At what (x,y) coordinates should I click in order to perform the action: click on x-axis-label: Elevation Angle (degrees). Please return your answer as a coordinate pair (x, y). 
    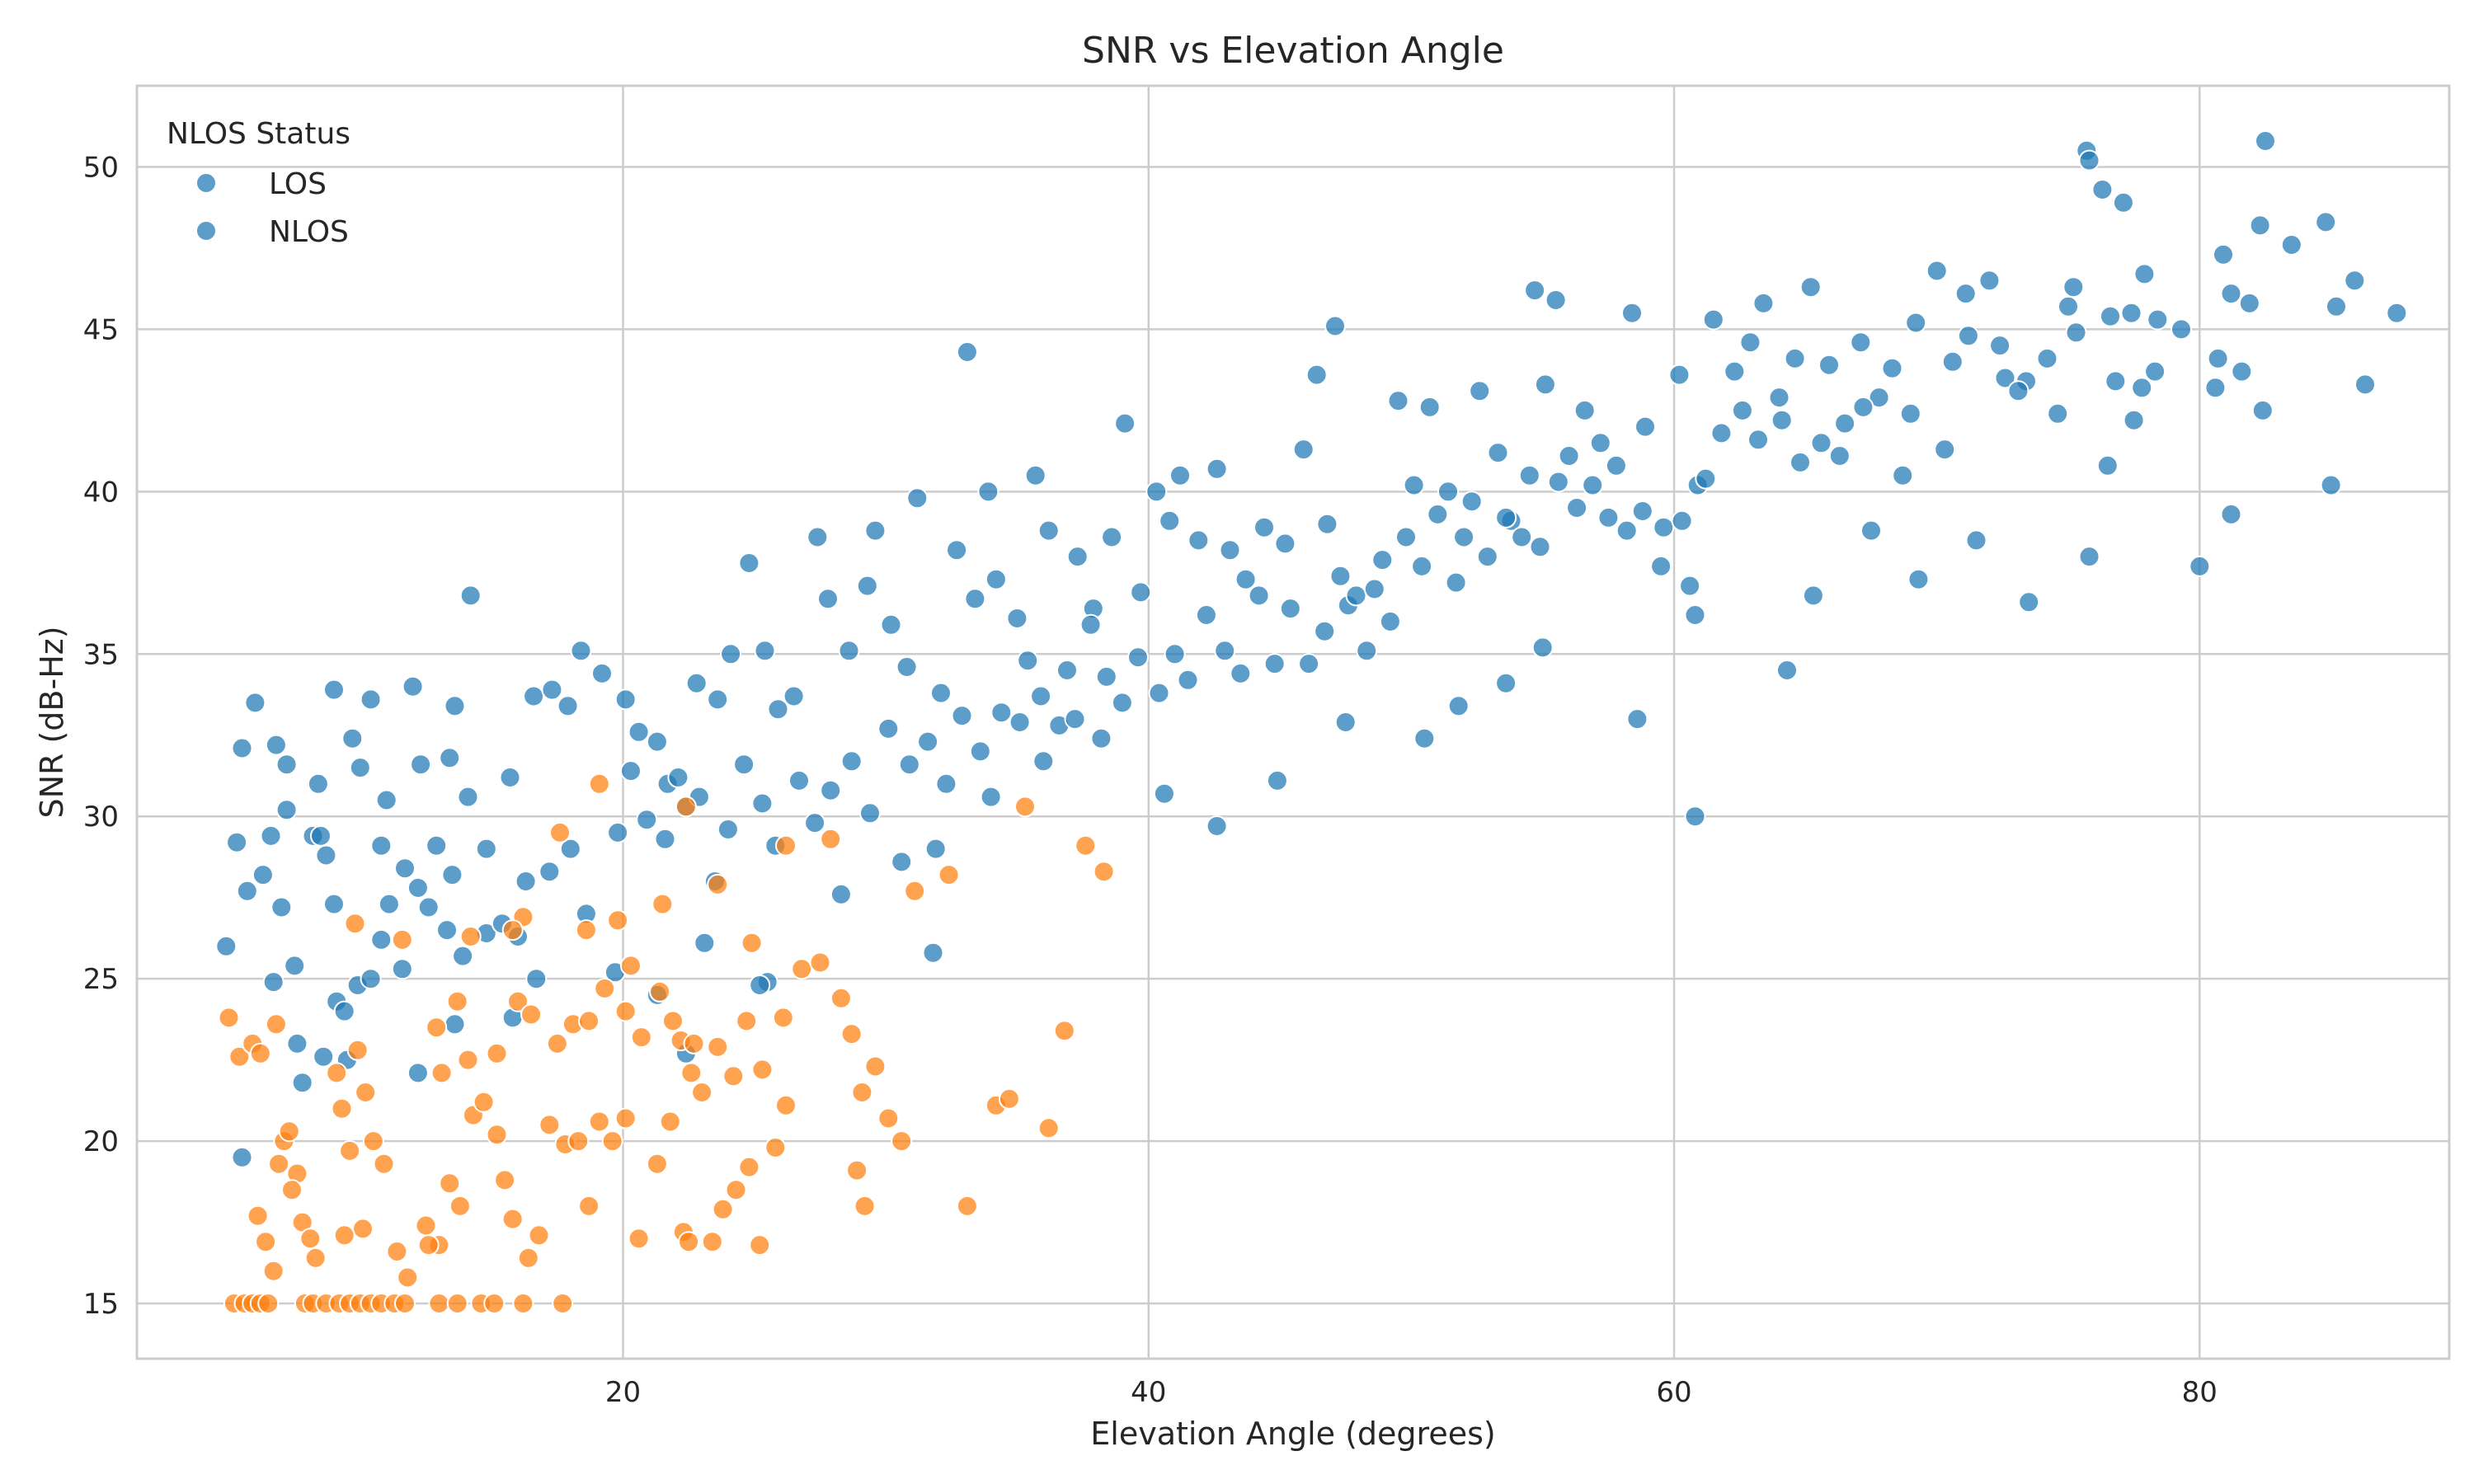
    Looking at the image, I should click on (1292, 1434).